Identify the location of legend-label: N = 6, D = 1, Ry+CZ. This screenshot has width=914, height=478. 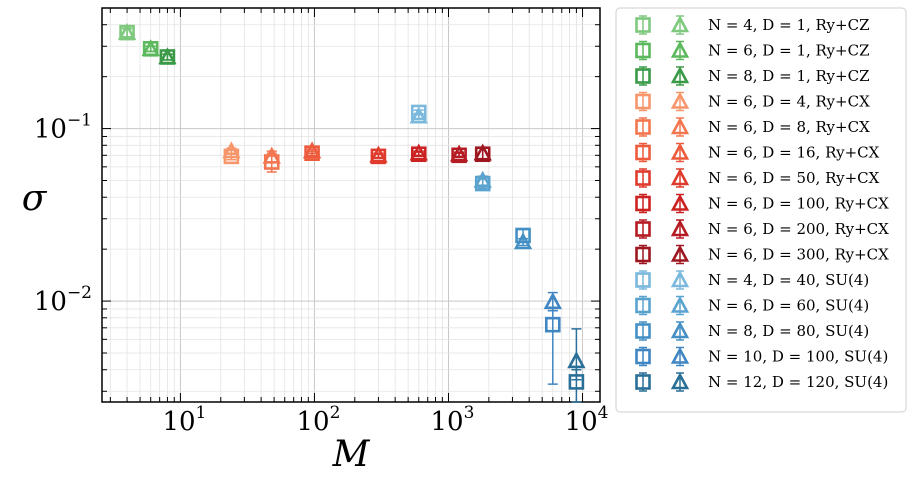
(789, 51).